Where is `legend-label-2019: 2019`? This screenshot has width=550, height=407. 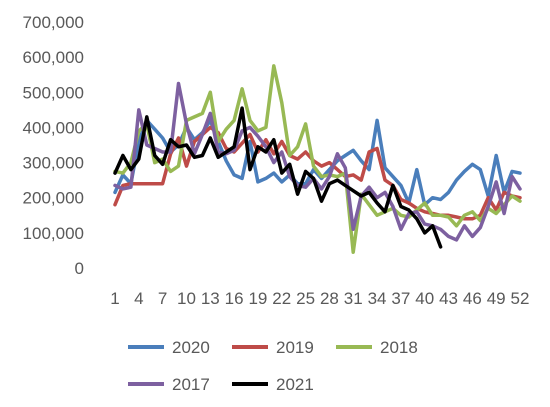
legend-label-2019: 2019 is located at coordinates (295, 347).